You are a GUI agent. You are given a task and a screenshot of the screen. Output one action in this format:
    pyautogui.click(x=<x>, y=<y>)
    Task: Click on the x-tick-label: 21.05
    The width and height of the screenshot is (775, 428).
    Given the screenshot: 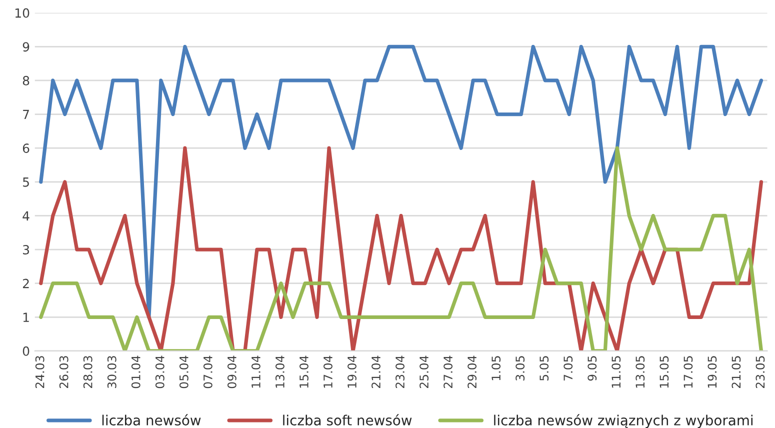 What is the action you would take?
    pyautogui.click(x=736, y=372)
    